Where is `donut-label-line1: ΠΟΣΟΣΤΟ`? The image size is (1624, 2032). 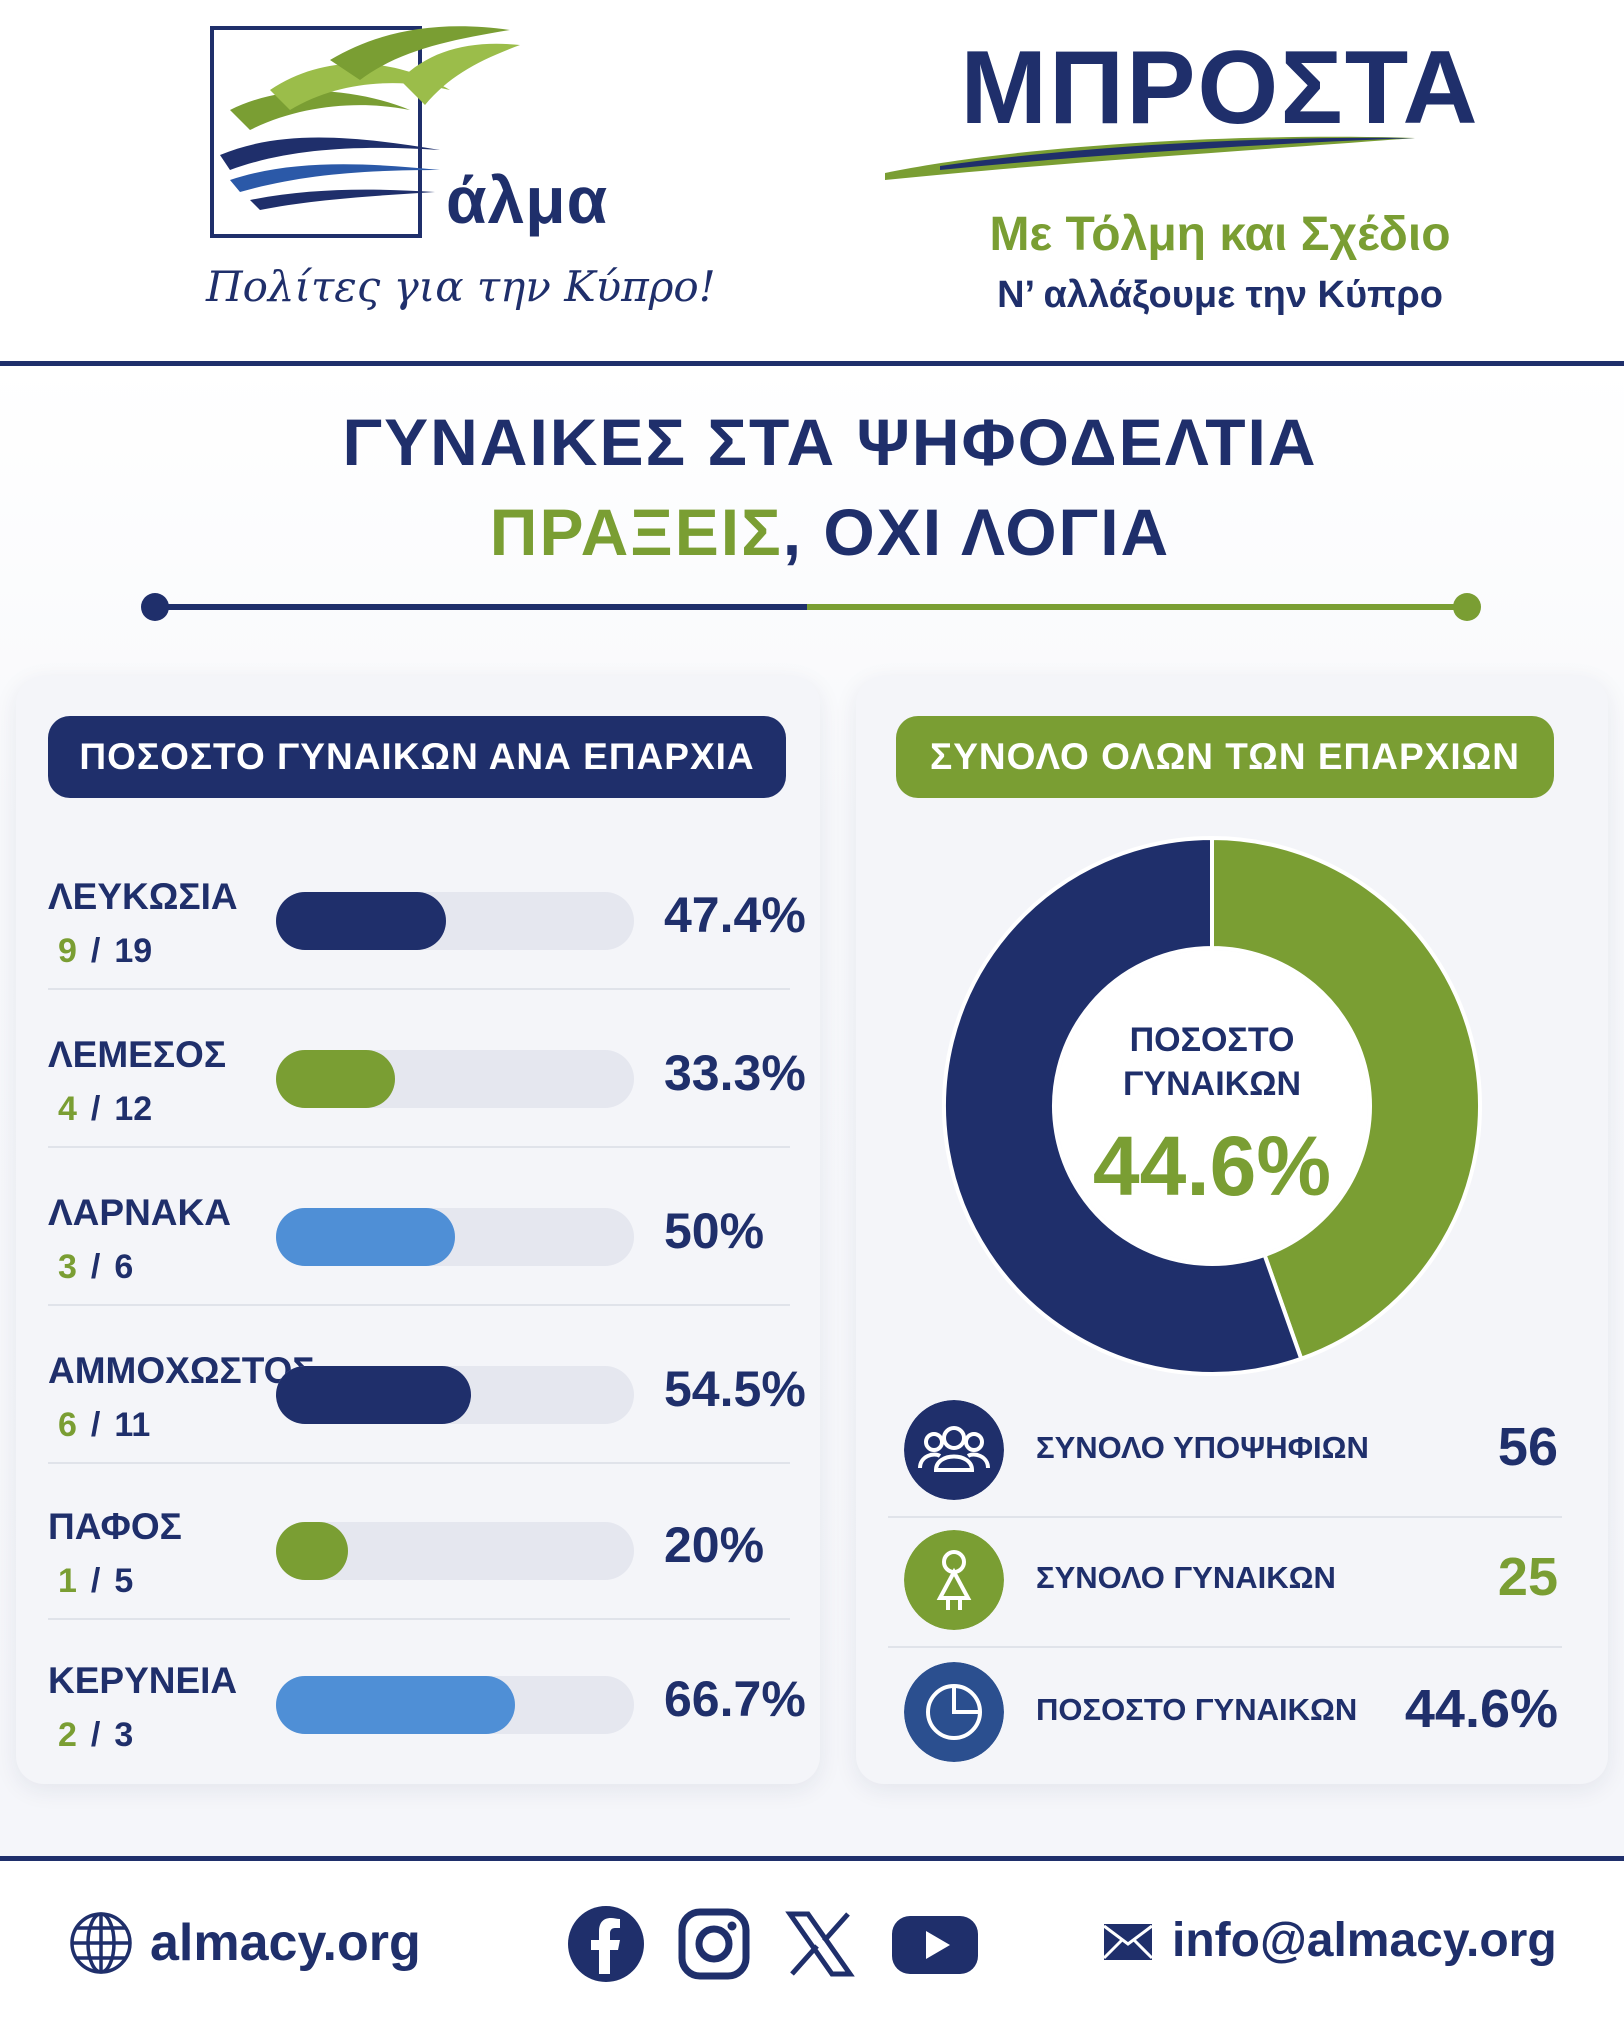 donut-label-line1: ΠΟΣΟΣΤΟ is located at coordinates (1212, 1040).